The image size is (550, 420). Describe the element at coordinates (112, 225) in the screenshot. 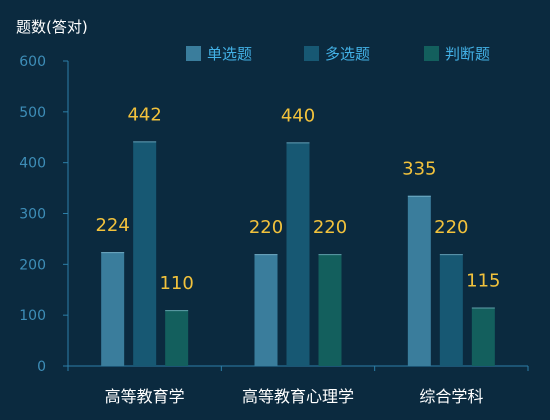

I see `data-label: 224` at that location.